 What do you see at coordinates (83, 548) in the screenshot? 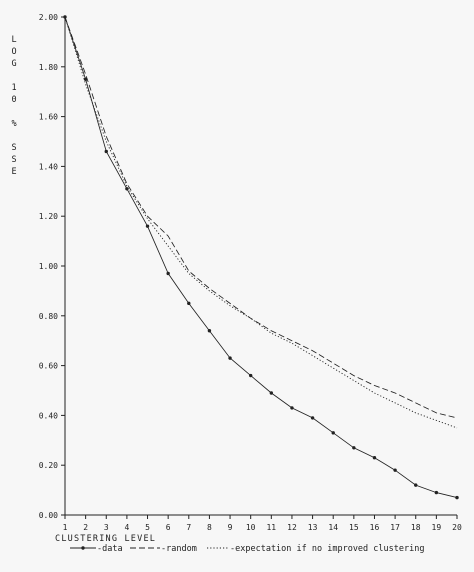
I see `legend-marker` at bounding box center [83, 548].